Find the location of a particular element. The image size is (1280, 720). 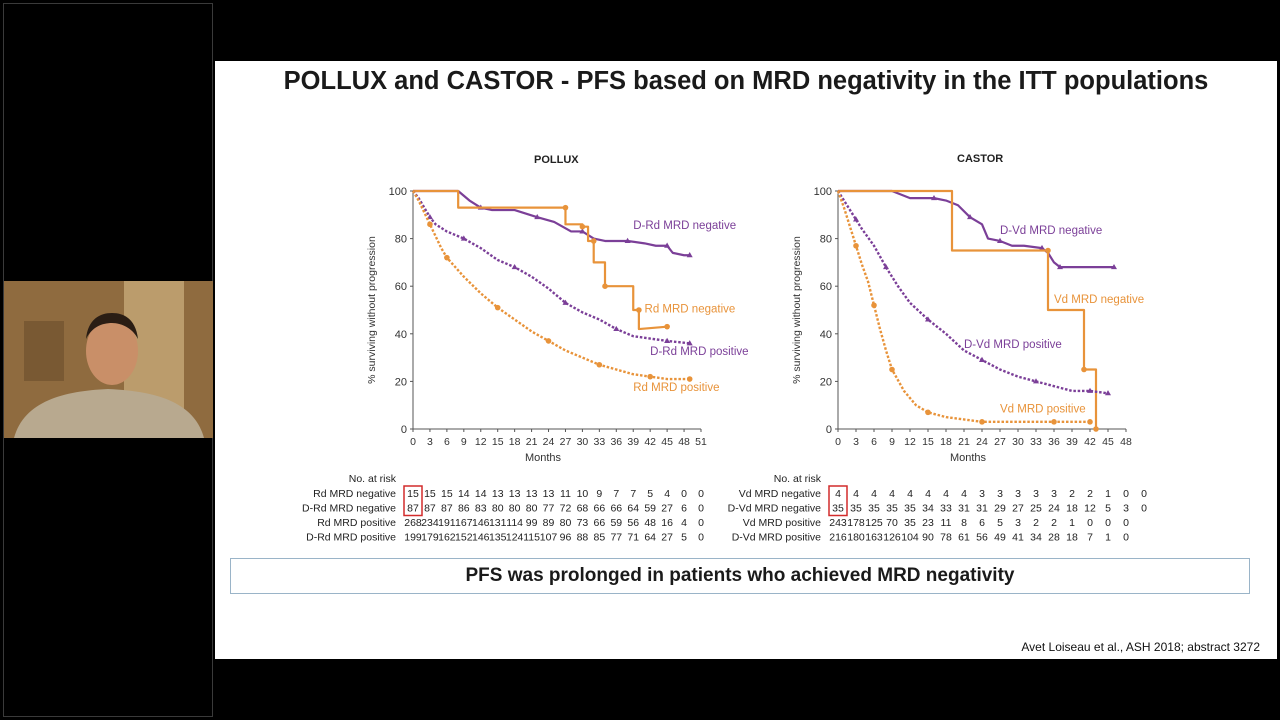

risk-value: 126 is located at coordinates (892, 538).